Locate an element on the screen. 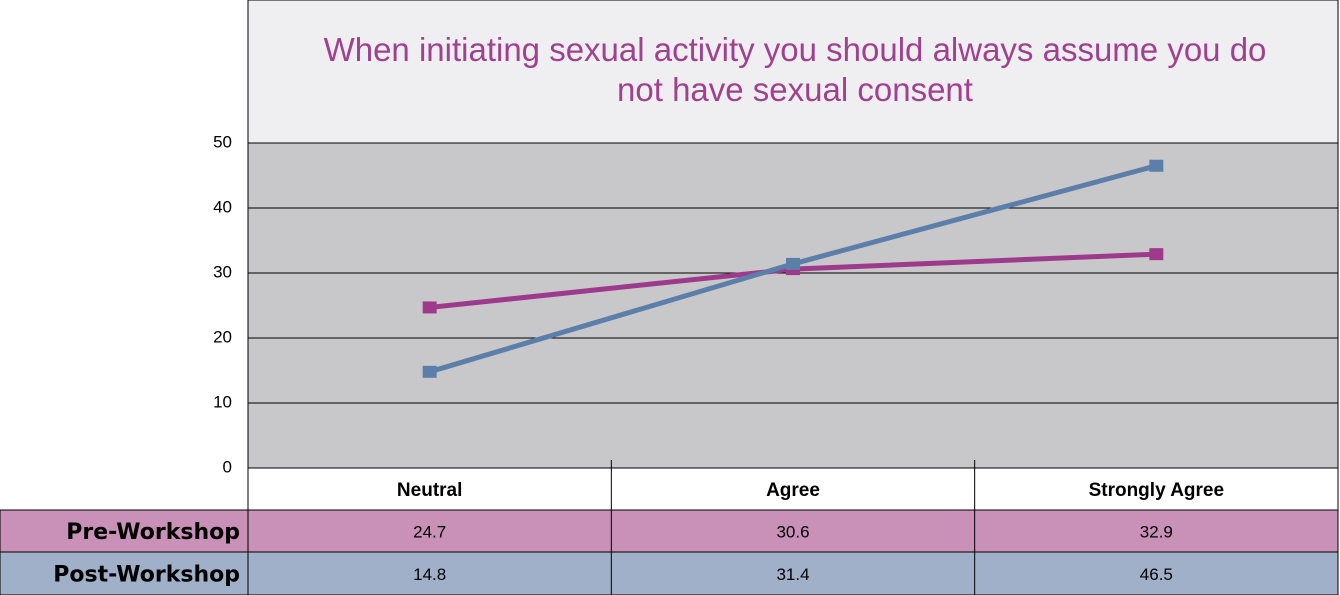 Image resolution: width=1340 pixels, height=595 pixels. y-tick-label: 30 is located at coordinates (222, 271).